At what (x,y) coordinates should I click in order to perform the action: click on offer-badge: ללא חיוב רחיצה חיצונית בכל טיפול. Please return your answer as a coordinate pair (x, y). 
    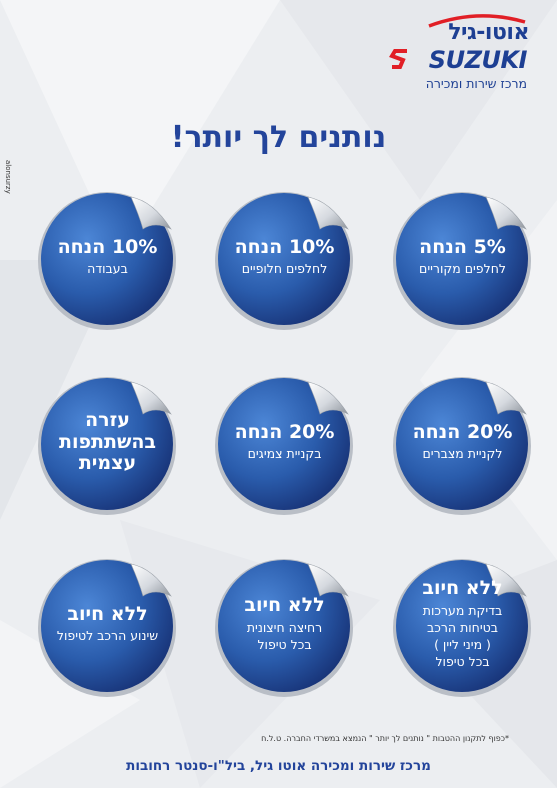
    Looking at the image, I should click on (284, 624).